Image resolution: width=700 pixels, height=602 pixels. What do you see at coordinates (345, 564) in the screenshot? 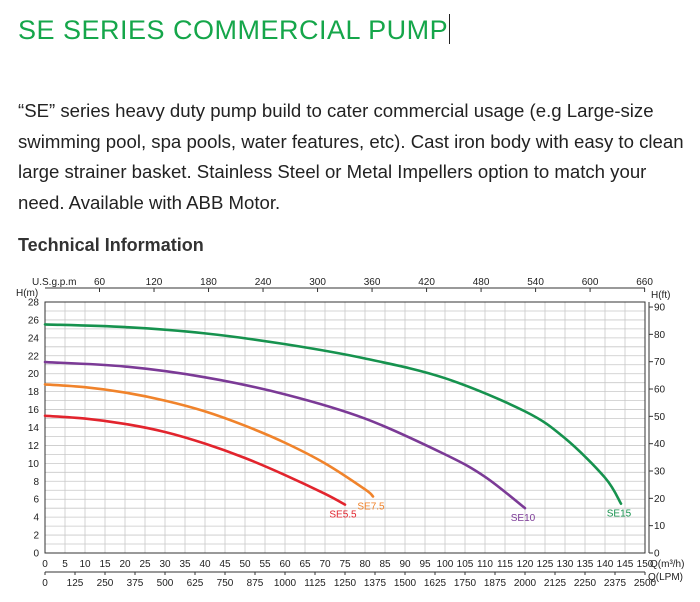
I see `bottom-tick-label-m3h: 75` at bounding box center [345, 564].